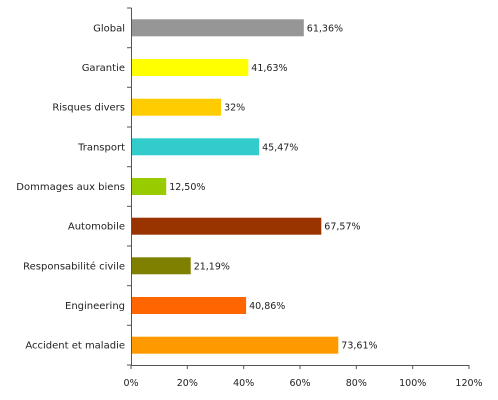 The image size is (498, 400). I want to click on category-label: Responsabilité civile, so click(74, 266).